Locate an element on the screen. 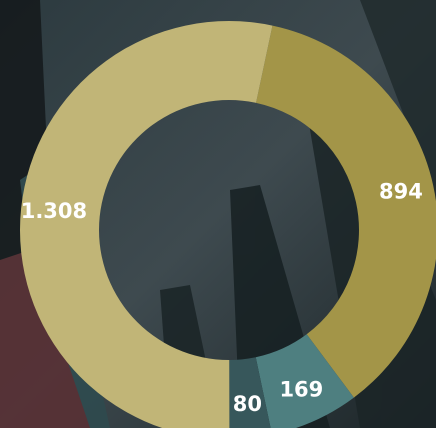  value-label: 169 is located at coordinates (301, 389).